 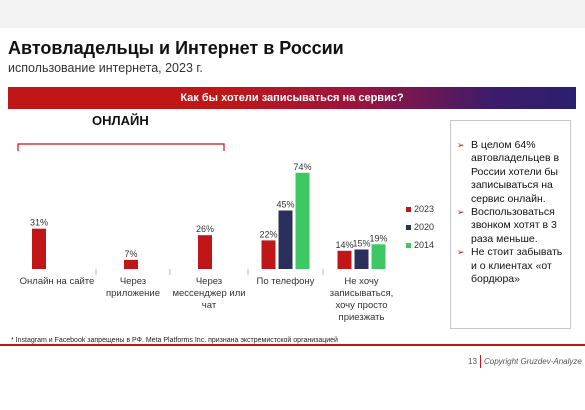 I want to click on category-label: приезжать, so click(x=362, y=317).